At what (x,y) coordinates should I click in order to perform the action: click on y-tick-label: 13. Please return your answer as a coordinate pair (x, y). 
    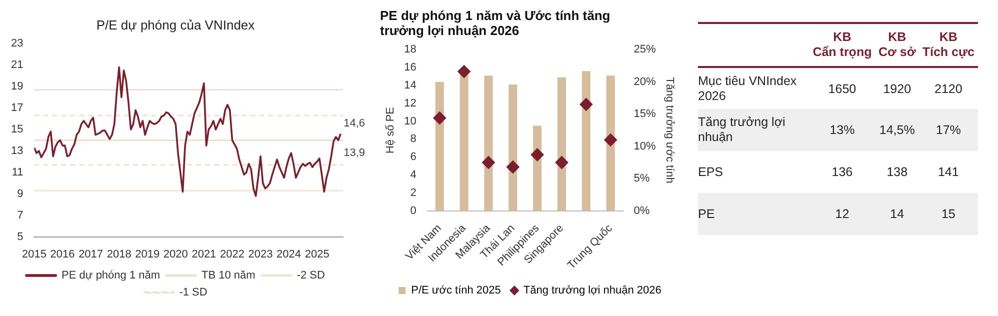
    Looking at the image, I should click on (17, 150).